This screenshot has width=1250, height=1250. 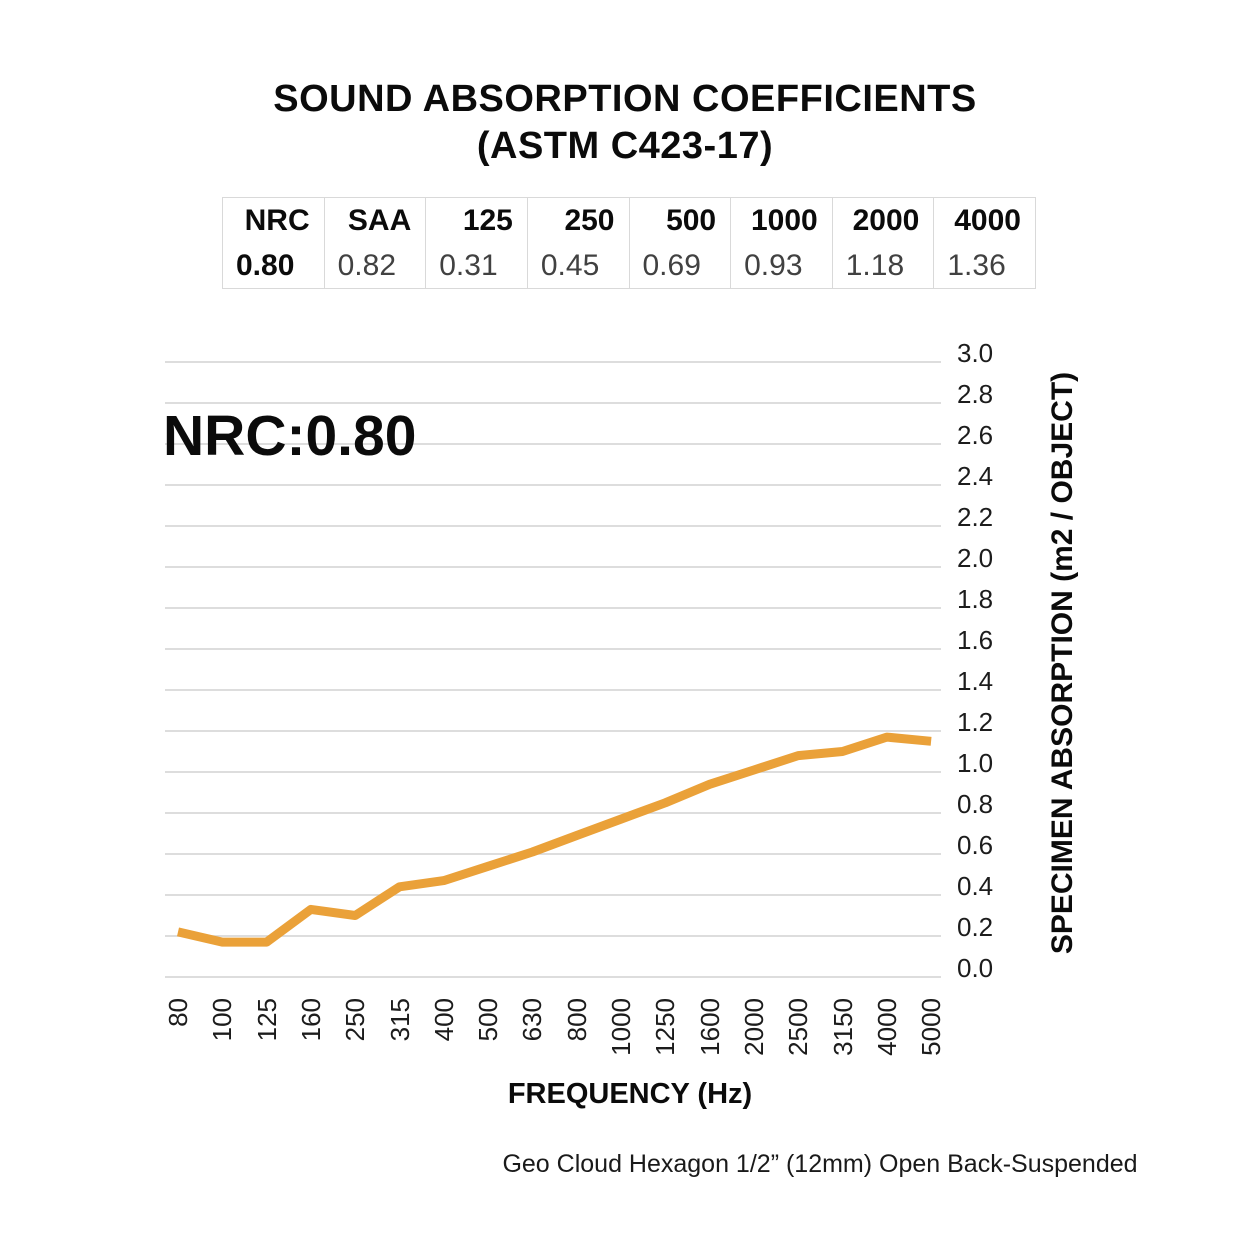 I want to click on table-header-cell: SAA, so click(x=379, y=220).